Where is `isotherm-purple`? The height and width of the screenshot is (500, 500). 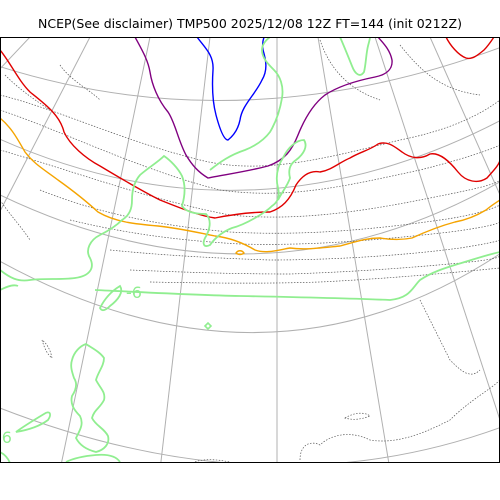
isotherm-purple is located at coordinates (263, 108).